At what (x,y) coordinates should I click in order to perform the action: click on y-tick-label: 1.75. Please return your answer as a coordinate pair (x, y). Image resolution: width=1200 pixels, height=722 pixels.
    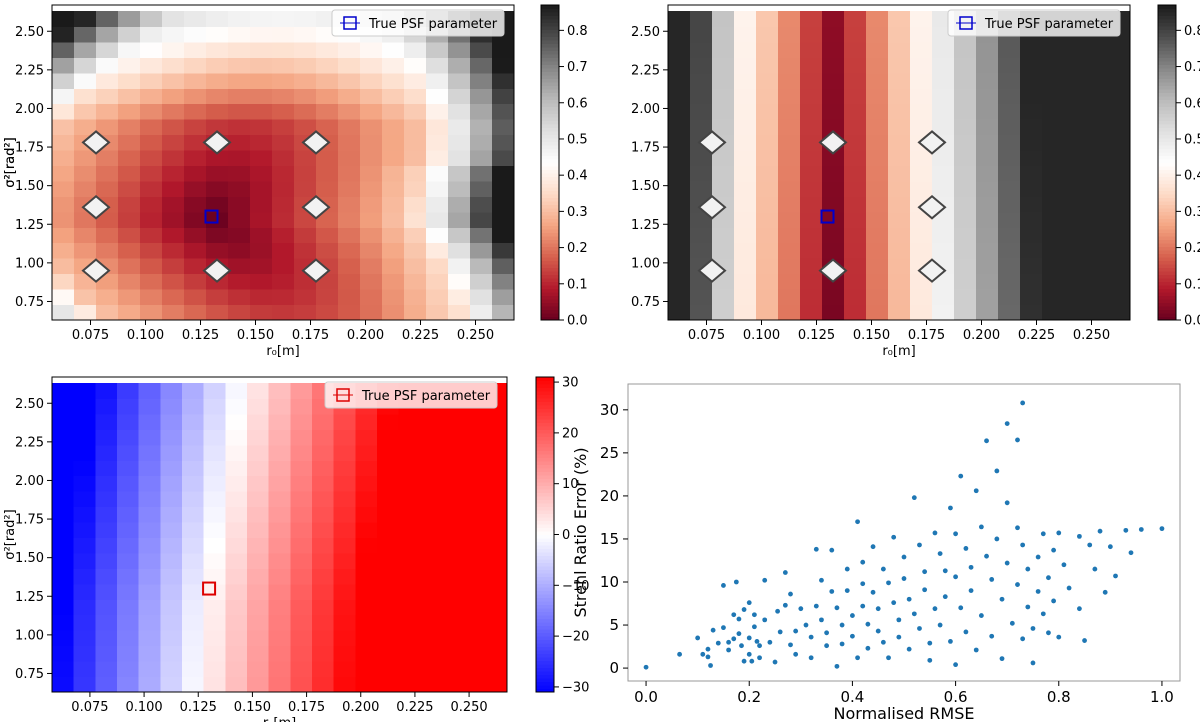
    Looking at the image, I should click on (29, 520).